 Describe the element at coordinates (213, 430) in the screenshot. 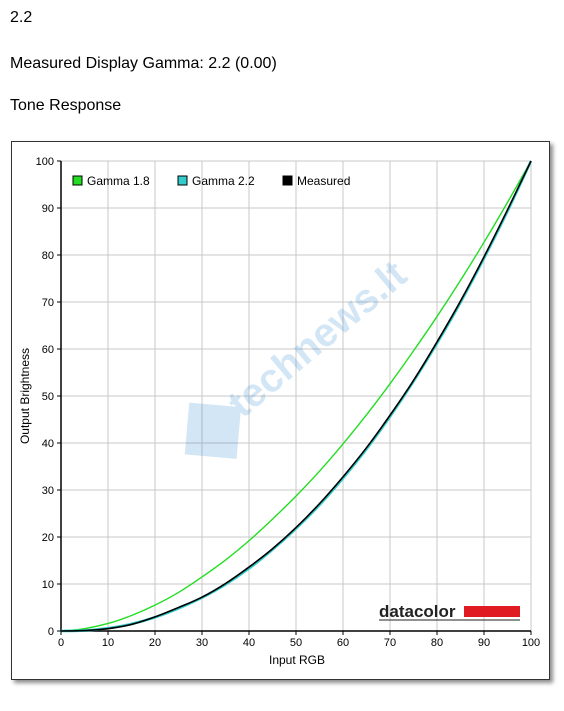

I see `watermark-badge` at that location.